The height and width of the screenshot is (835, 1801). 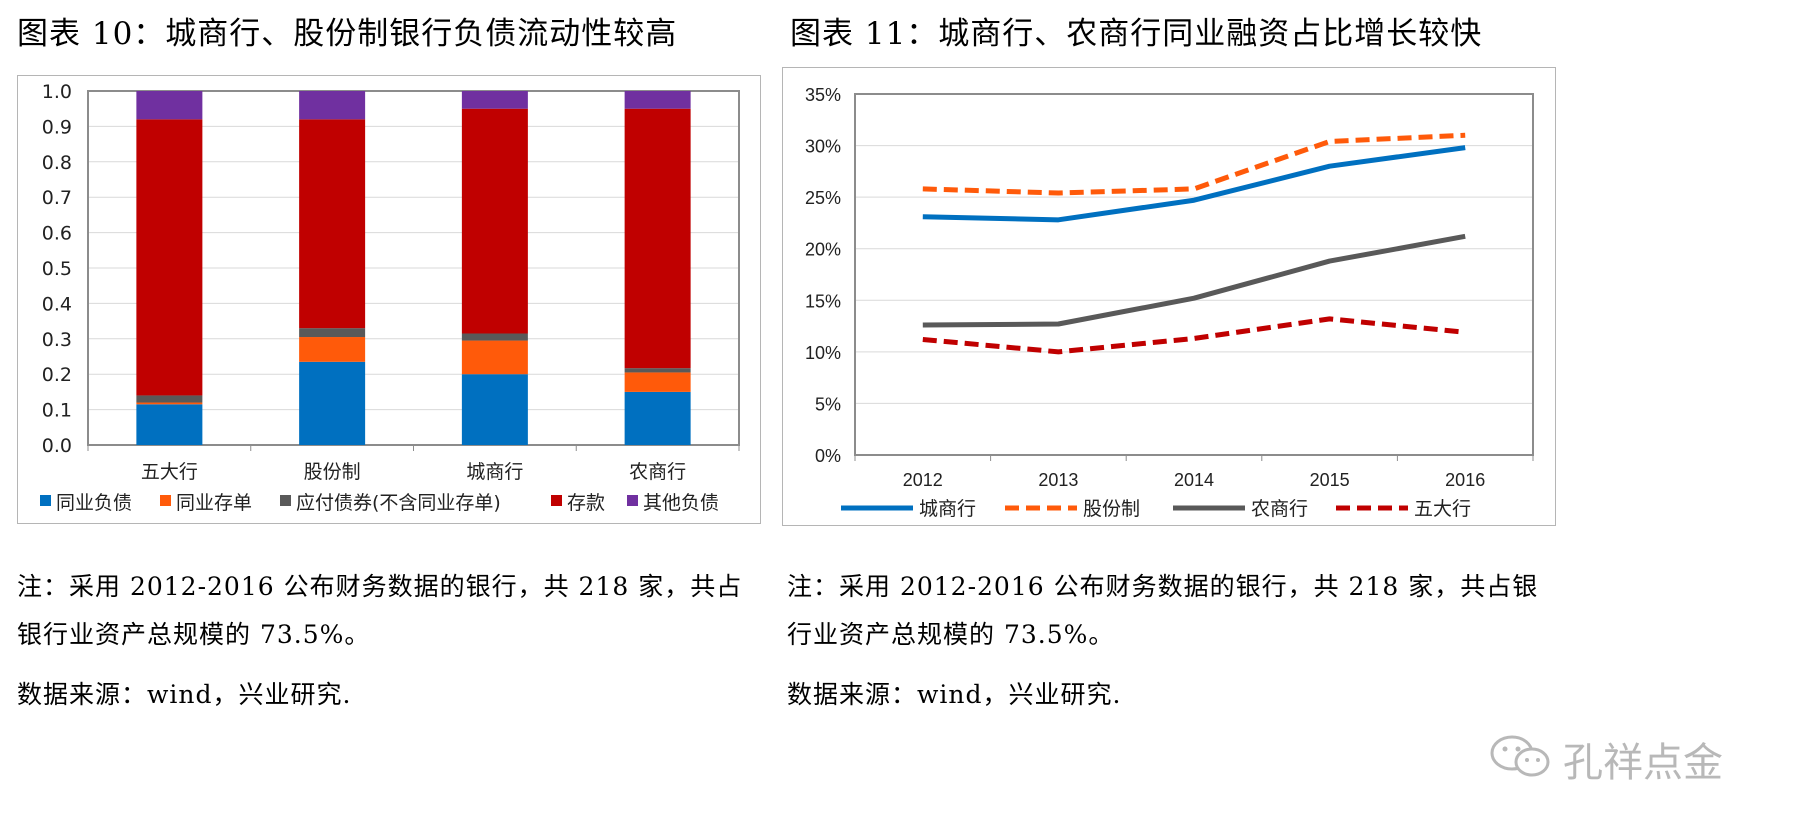 What do you see at coordinates (1465, 480) in the screenshot?
I see `x-tick-label: 2016` at bounding box center [1465, 480].